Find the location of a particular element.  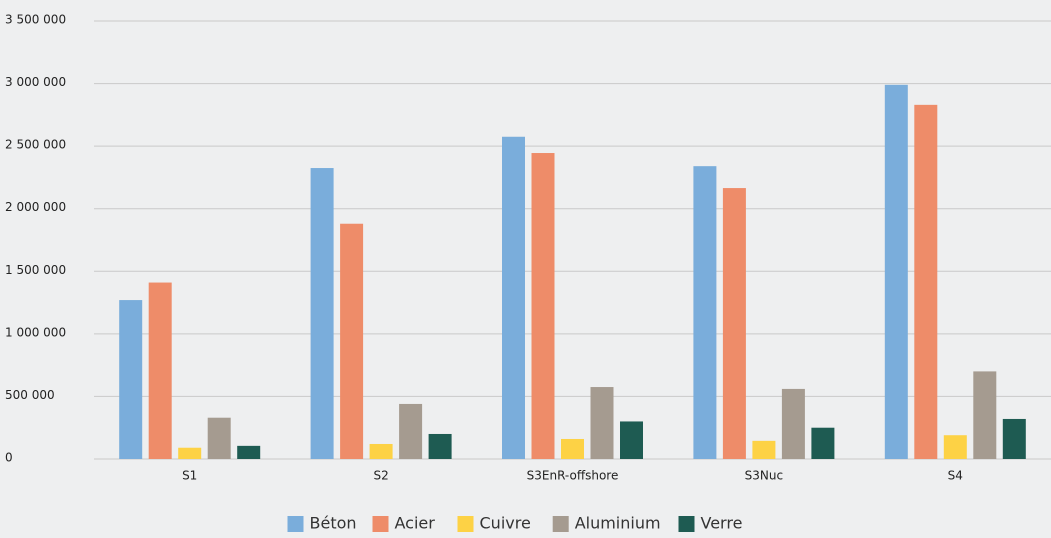

x-tick-label: S2 is located at coordinates (380, 476).